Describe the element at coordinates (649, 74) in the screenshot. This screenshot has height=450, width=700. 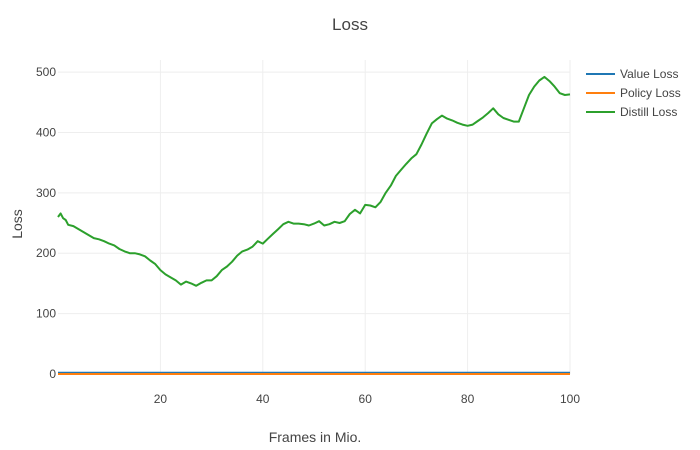
I see `legend-label: Value Loss` at that location.